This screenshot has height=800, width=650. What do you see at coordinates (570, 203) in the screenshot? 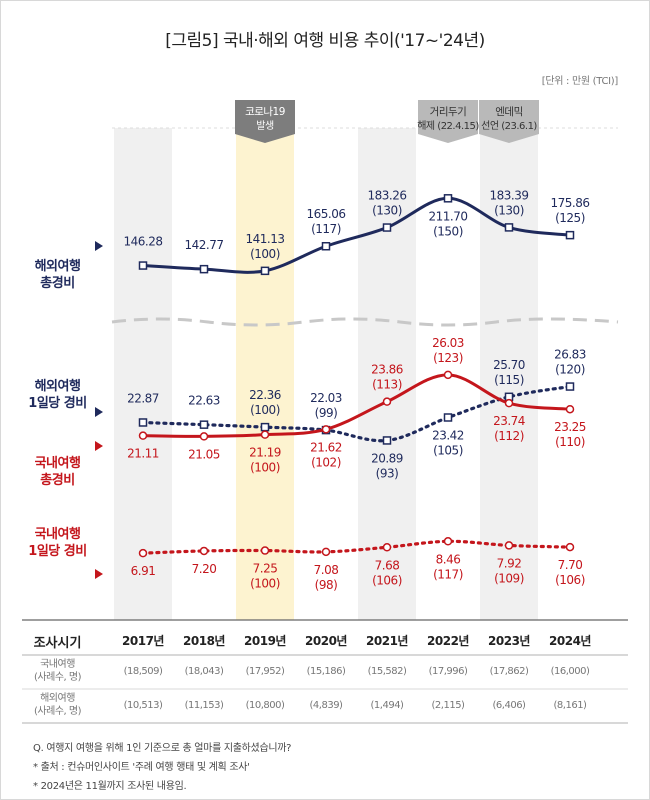
I see `data-label: 175.86` at bounding box center [570, 203].